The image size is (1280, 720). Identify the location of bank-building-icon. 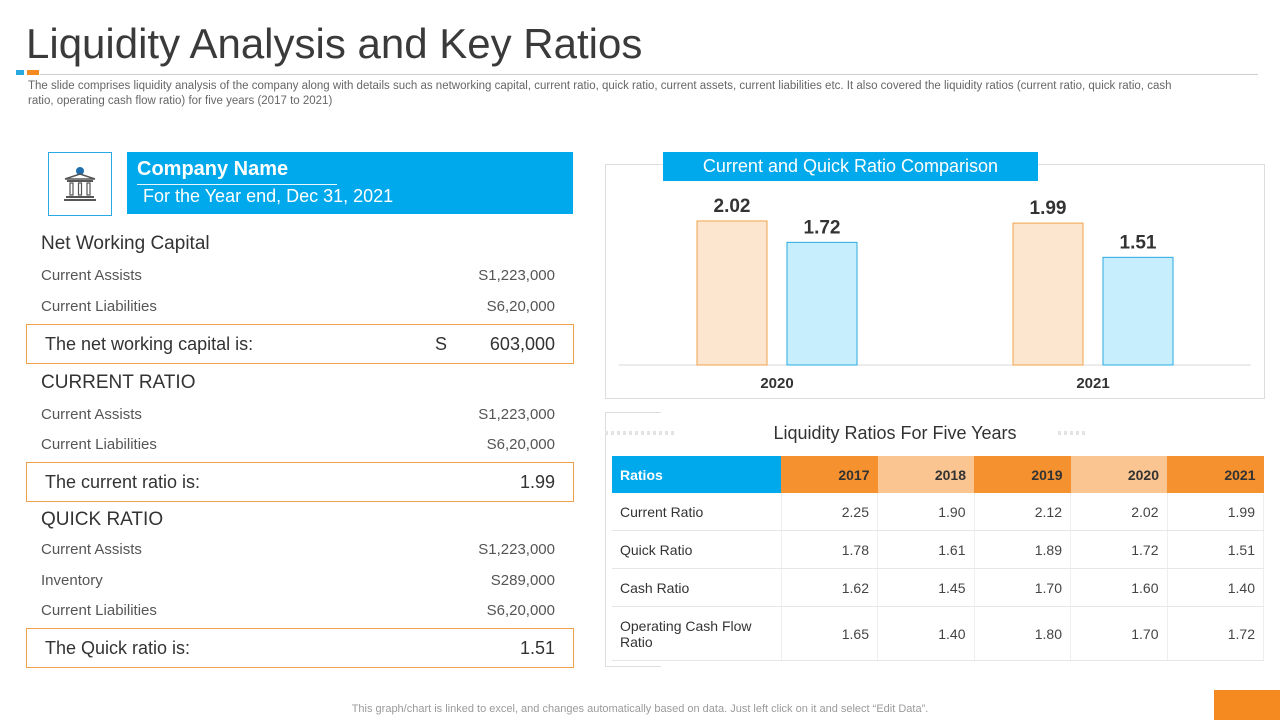
(80, 184).